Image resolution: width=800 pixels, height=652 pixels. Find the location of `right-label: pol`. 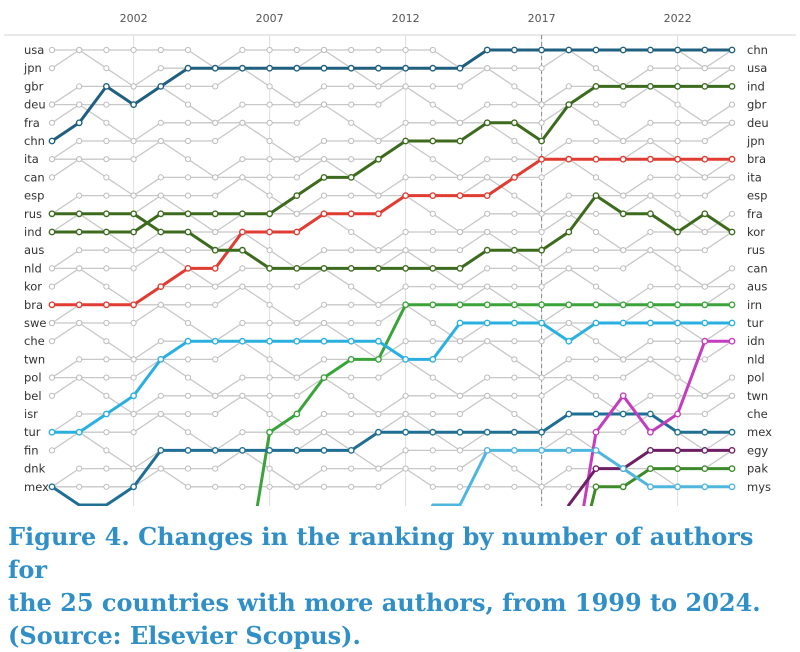

right-label: pol is located at coordinates (756, 378).